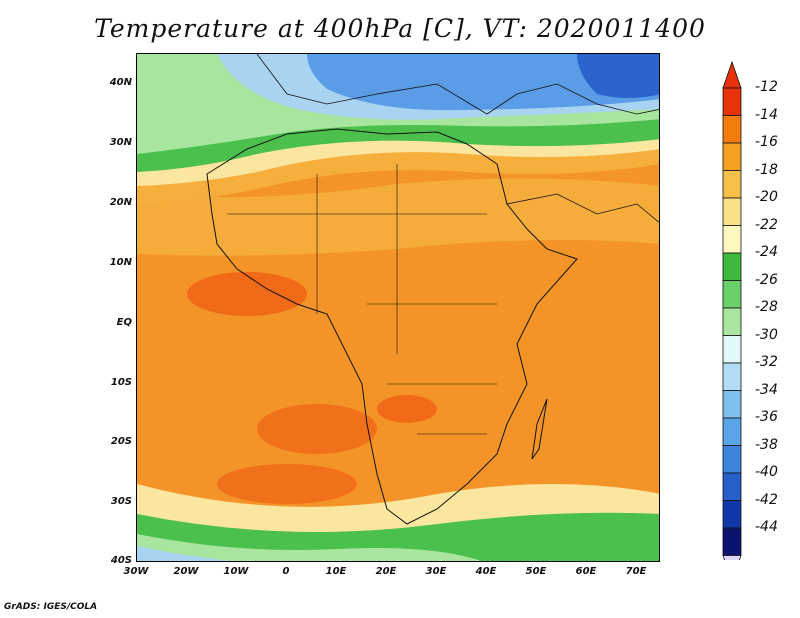 The height and width of the screenshot is (618, 800). Describe the element at coordinates (539, 429) in the screenshot. I see `madagascar-coastline` at that location.